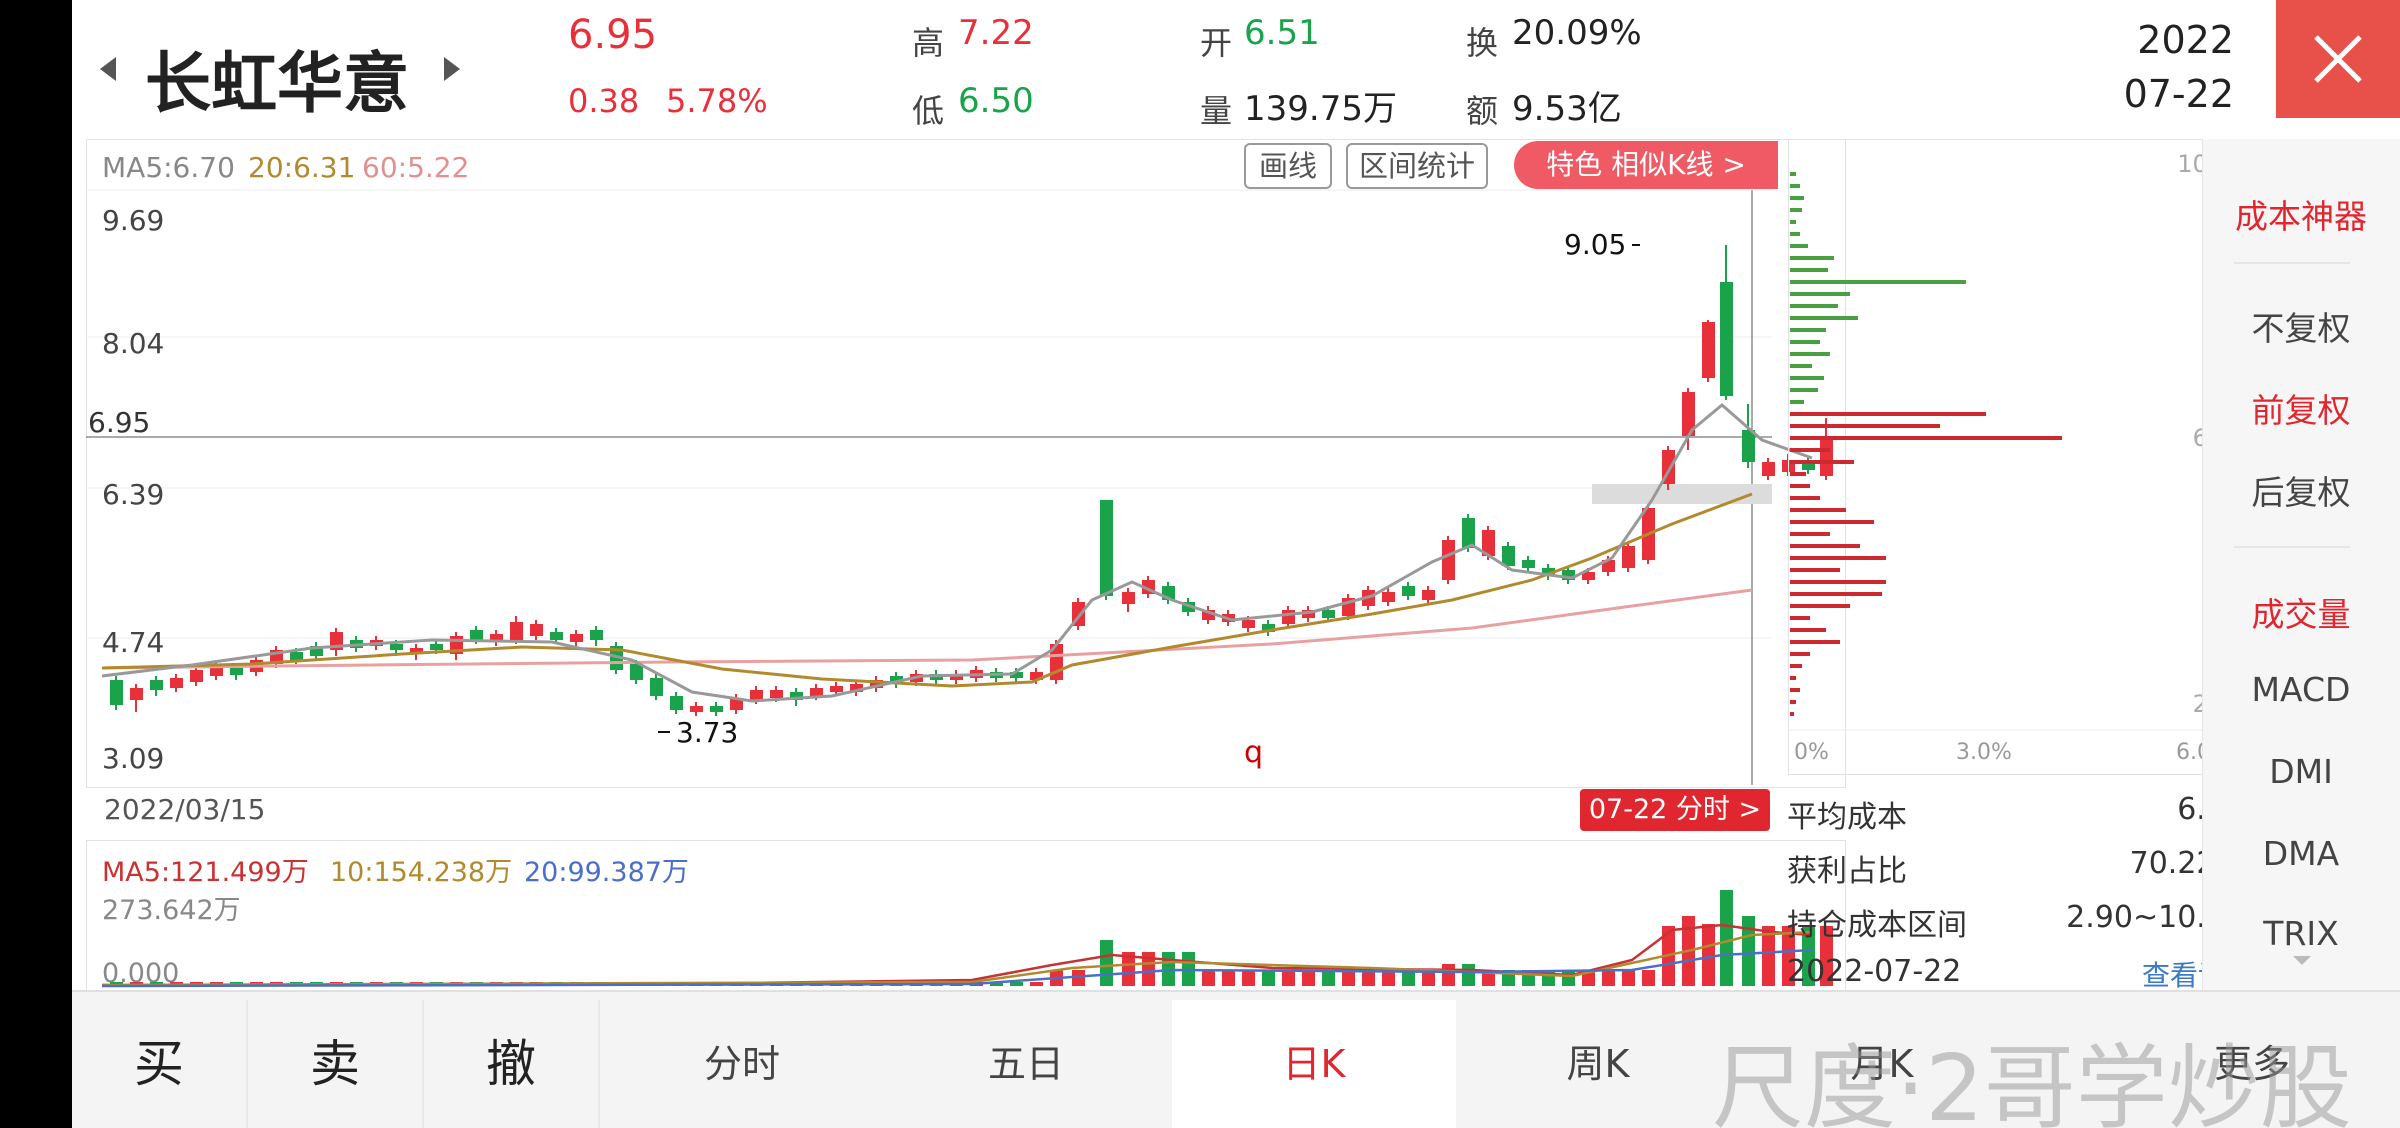  Describe the element at coordinates (2301, 771) in the screenshot. I see `dmi-menu-item: DMI` at that location.